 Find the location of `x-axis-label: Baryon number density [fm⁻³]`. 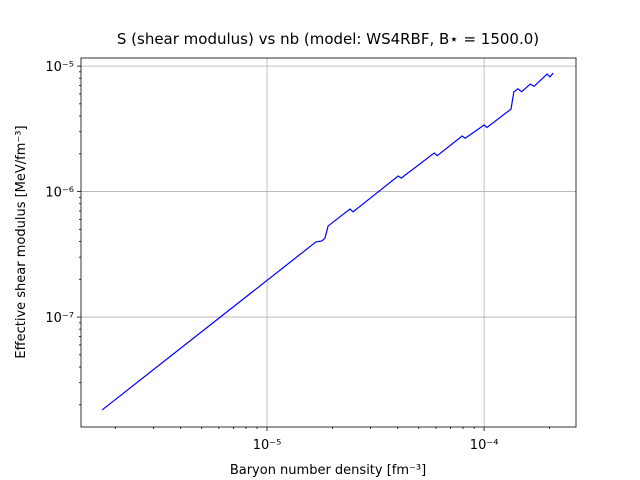

x-axis-label: Baryon number density [fm⁻³] is located at coordinates (328, 470).